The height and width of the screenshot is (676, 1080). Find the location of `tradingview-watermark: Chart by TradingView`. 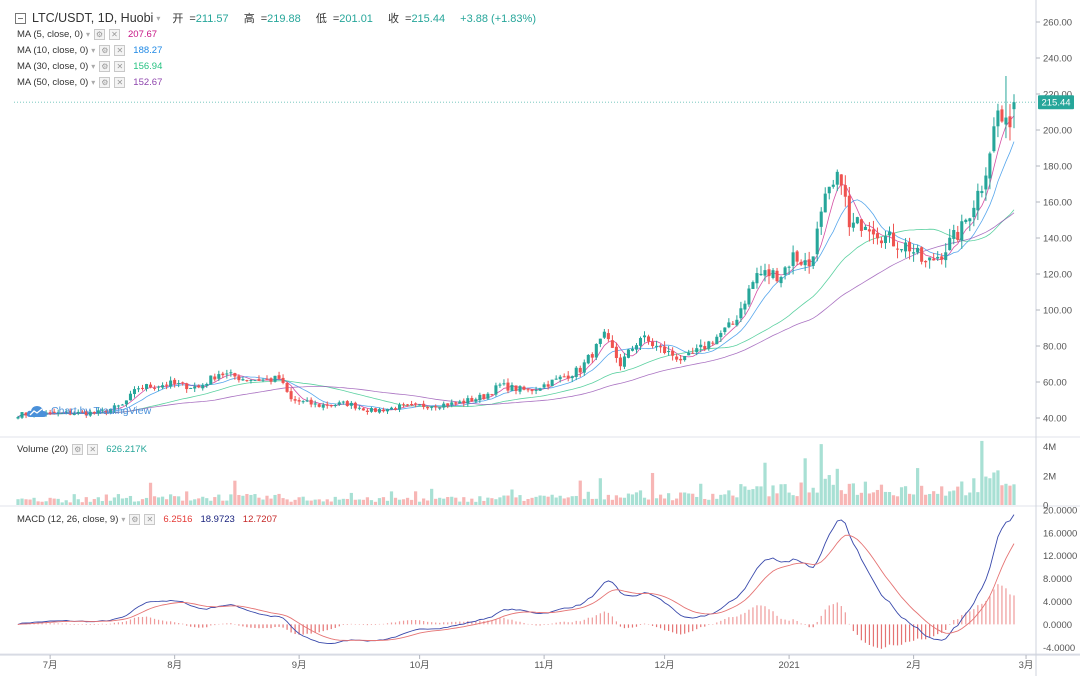

tradingview-watermark: Chart by TradingView is located at coordinates (88, 411).